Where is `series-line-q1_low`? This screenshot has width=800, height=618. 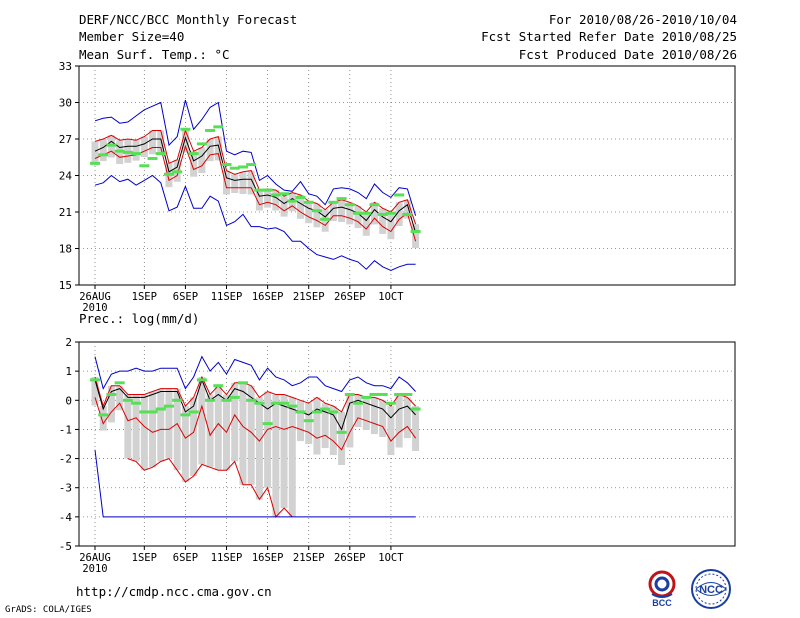
series-line-q1_low is located at coordinates (210, 488).